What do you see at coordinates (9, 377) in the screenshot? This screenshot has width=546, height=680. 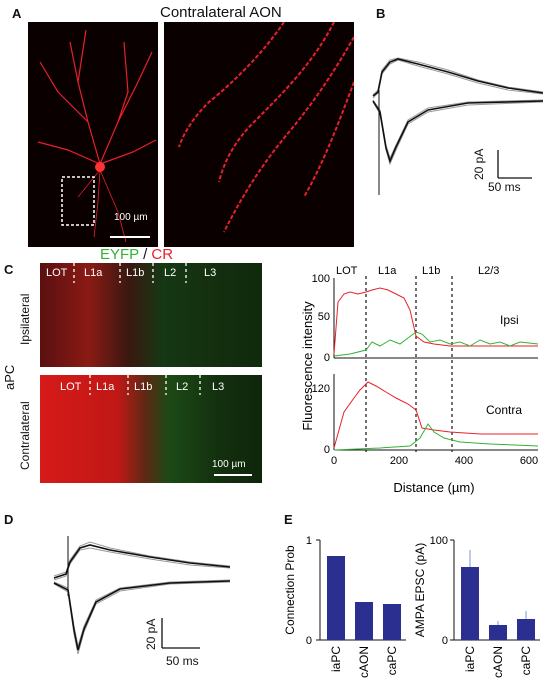 I see `region-label: aPC` at bounding box center [9, 377].